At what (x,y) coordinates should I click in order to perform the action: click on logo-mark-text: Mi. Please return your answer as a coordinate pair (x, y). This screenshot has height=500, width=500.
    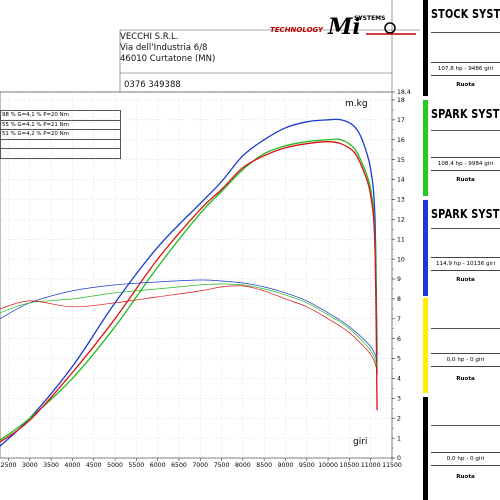
    Looking at the image, I should click on (344, 26).